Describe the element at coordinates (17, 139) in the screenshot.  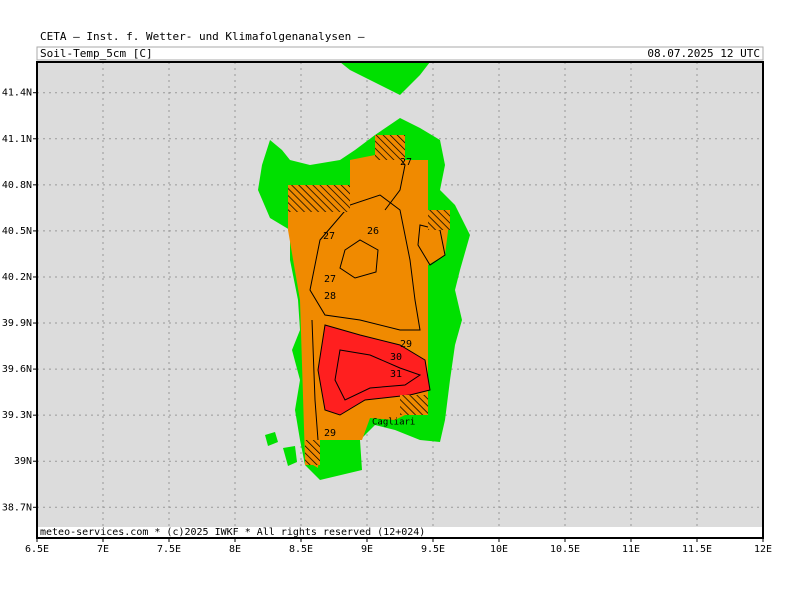
I see `lat-label: 41.1N` at that location.